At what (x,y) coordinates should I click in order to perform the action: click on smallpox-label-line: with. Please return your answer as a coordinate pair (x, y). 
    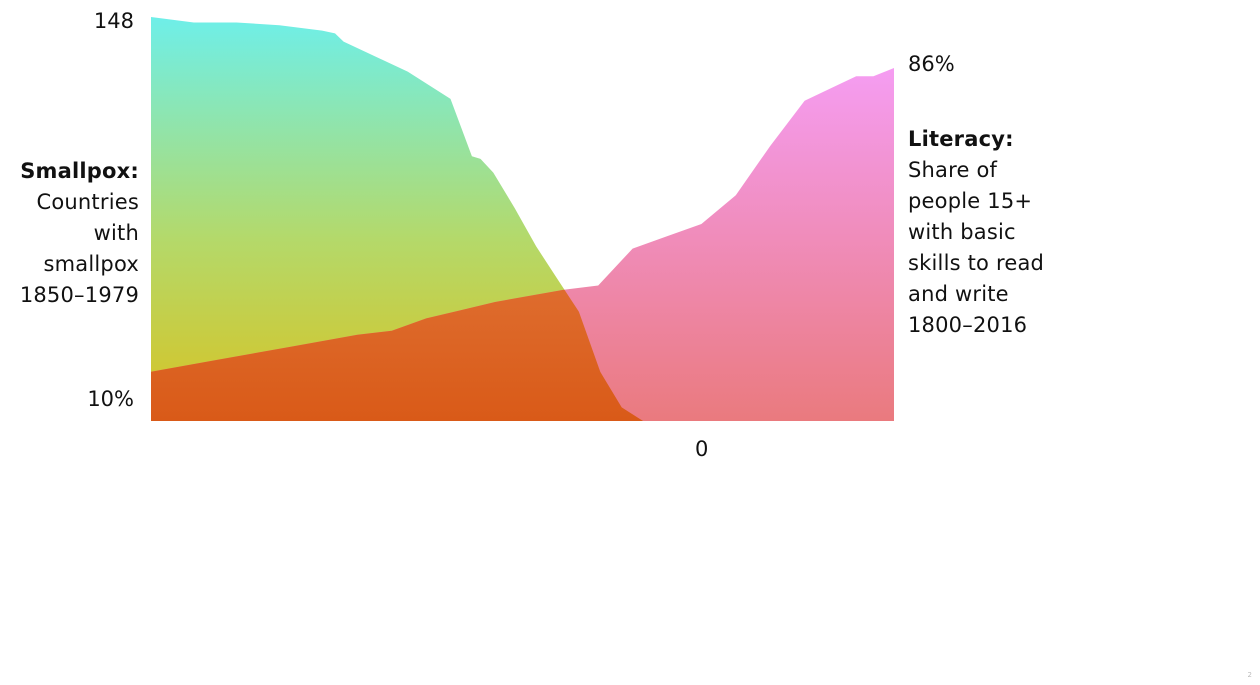
    Looking at the image, I should click on (116, 233).